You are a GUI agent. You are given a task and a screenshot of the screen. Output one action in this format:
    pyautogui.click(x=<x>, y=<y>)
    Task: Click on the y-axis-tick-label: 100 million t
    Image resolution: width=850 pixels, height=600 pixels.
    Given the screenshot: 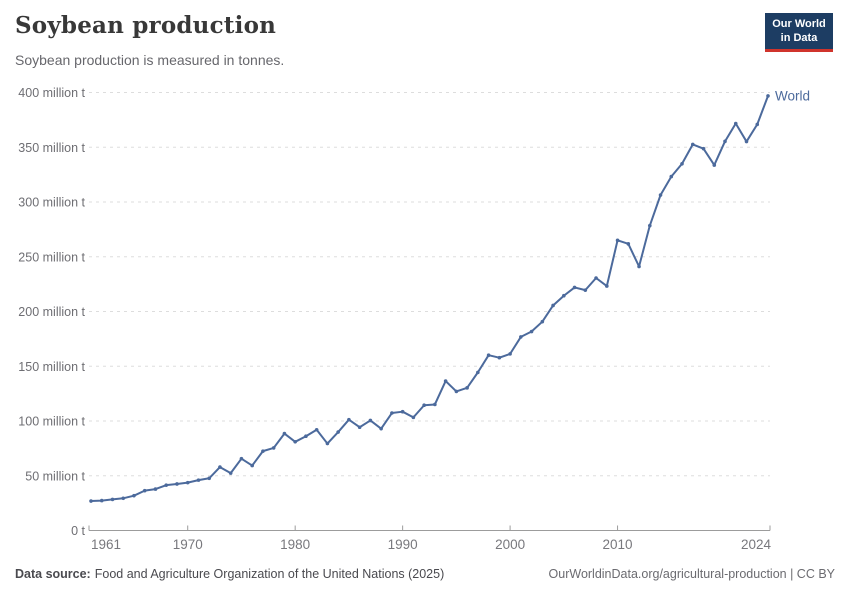 What is the action you would take?
    pyautogui.click(x=51, y=422)
    